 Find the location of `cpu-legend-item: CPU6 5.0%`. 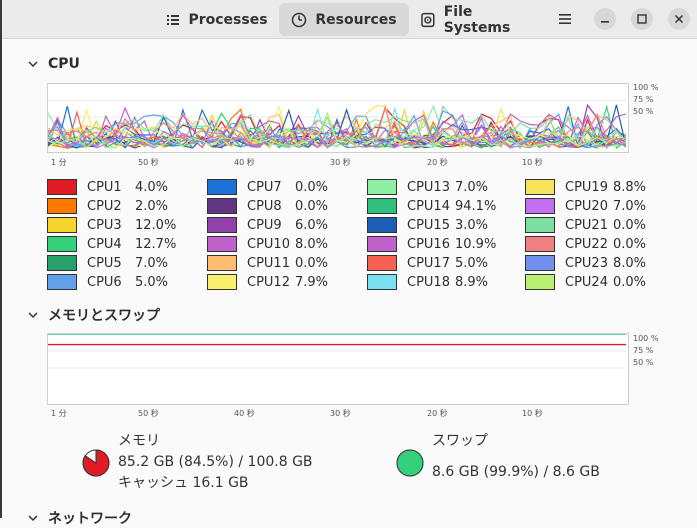

cpu-legend-item: CPU6 5.0% is located at coordinates (107, 282).